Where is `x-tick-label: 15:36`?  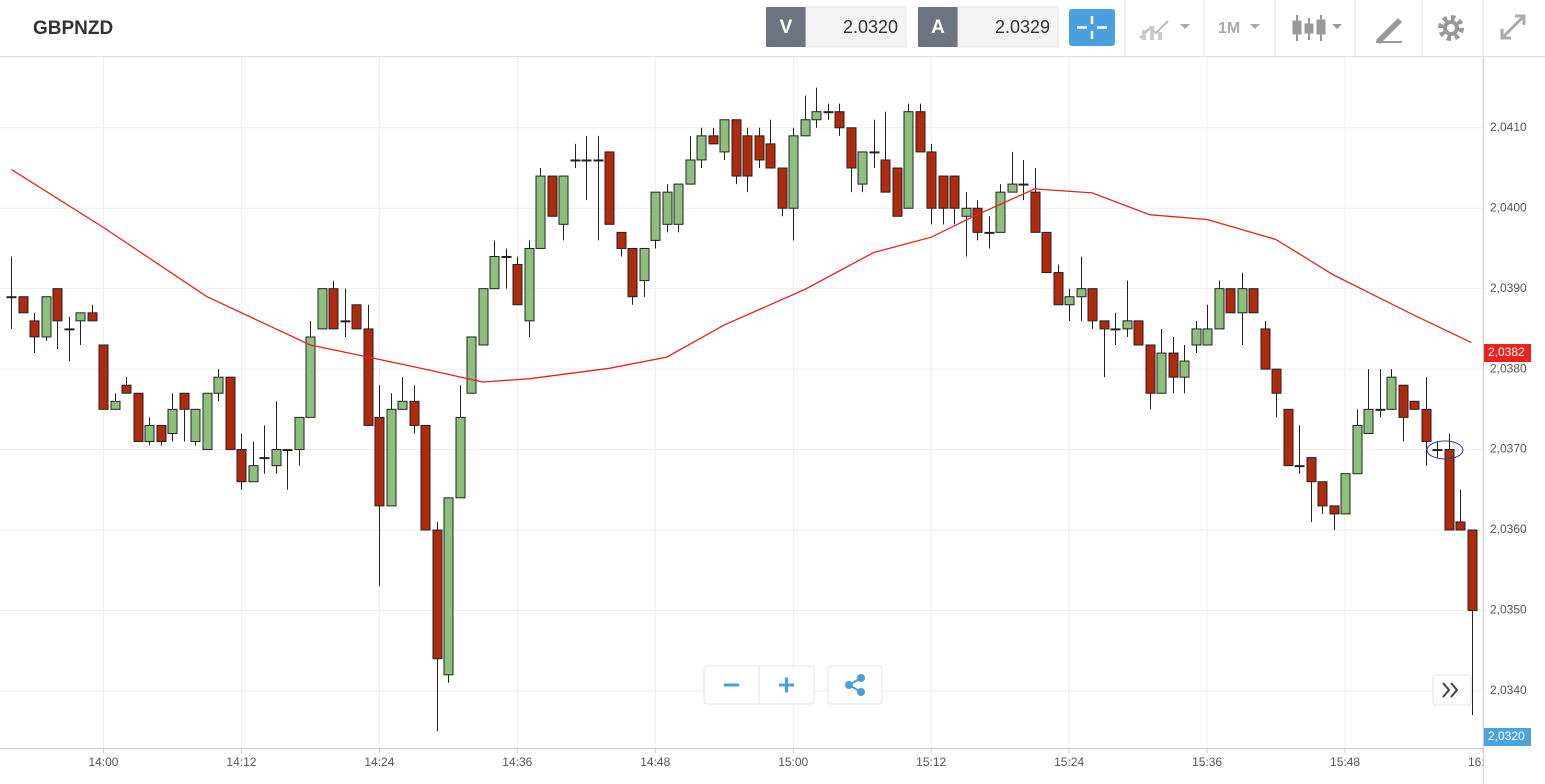
x-tick-label: 15:36 is located at coordinates (1207, 762).